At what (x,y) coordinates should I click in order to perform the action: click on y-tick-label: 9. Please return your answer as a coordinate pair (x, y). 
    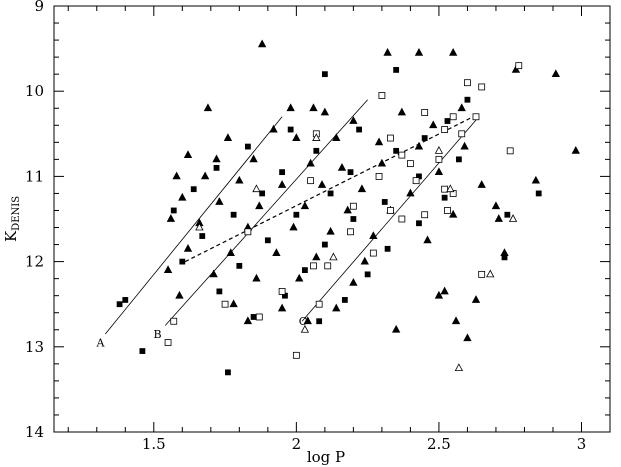
    Looking at the image, I should click on (39, 7).